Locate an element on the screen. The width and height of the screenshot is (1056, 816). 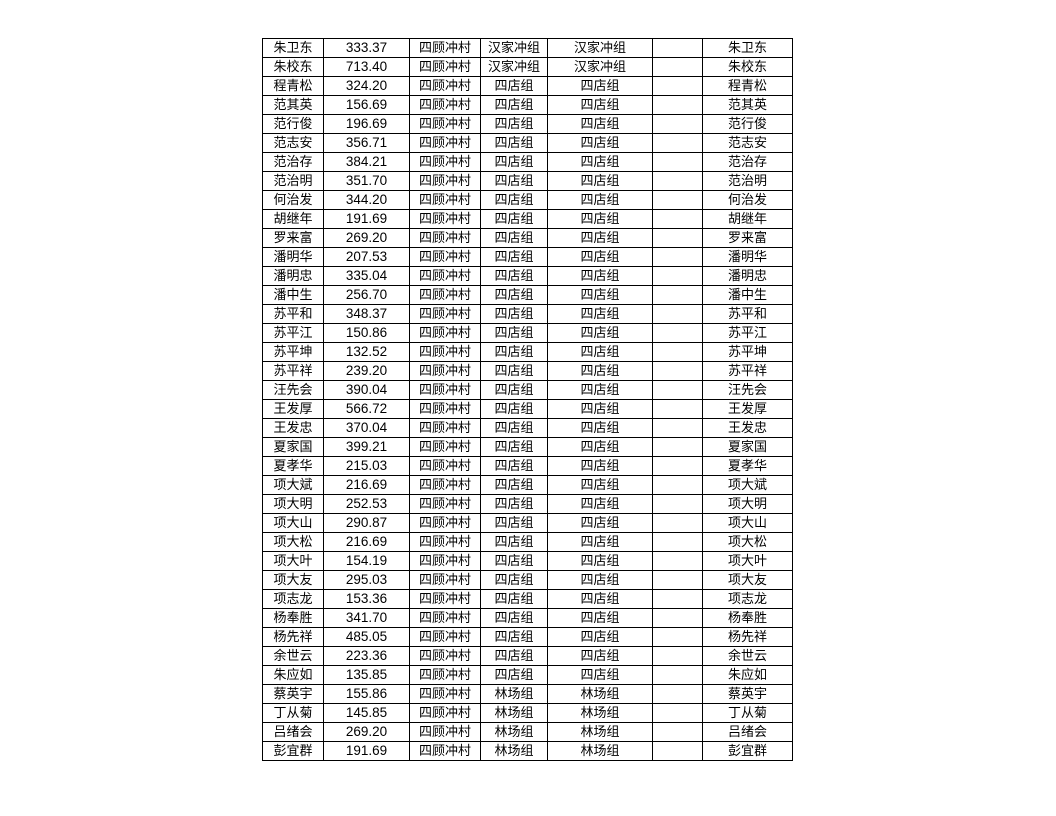
table-row: 项志龙 153.36 四顾冲村 四店组 四店组 项志龙 is located at coordinates (527, 599).